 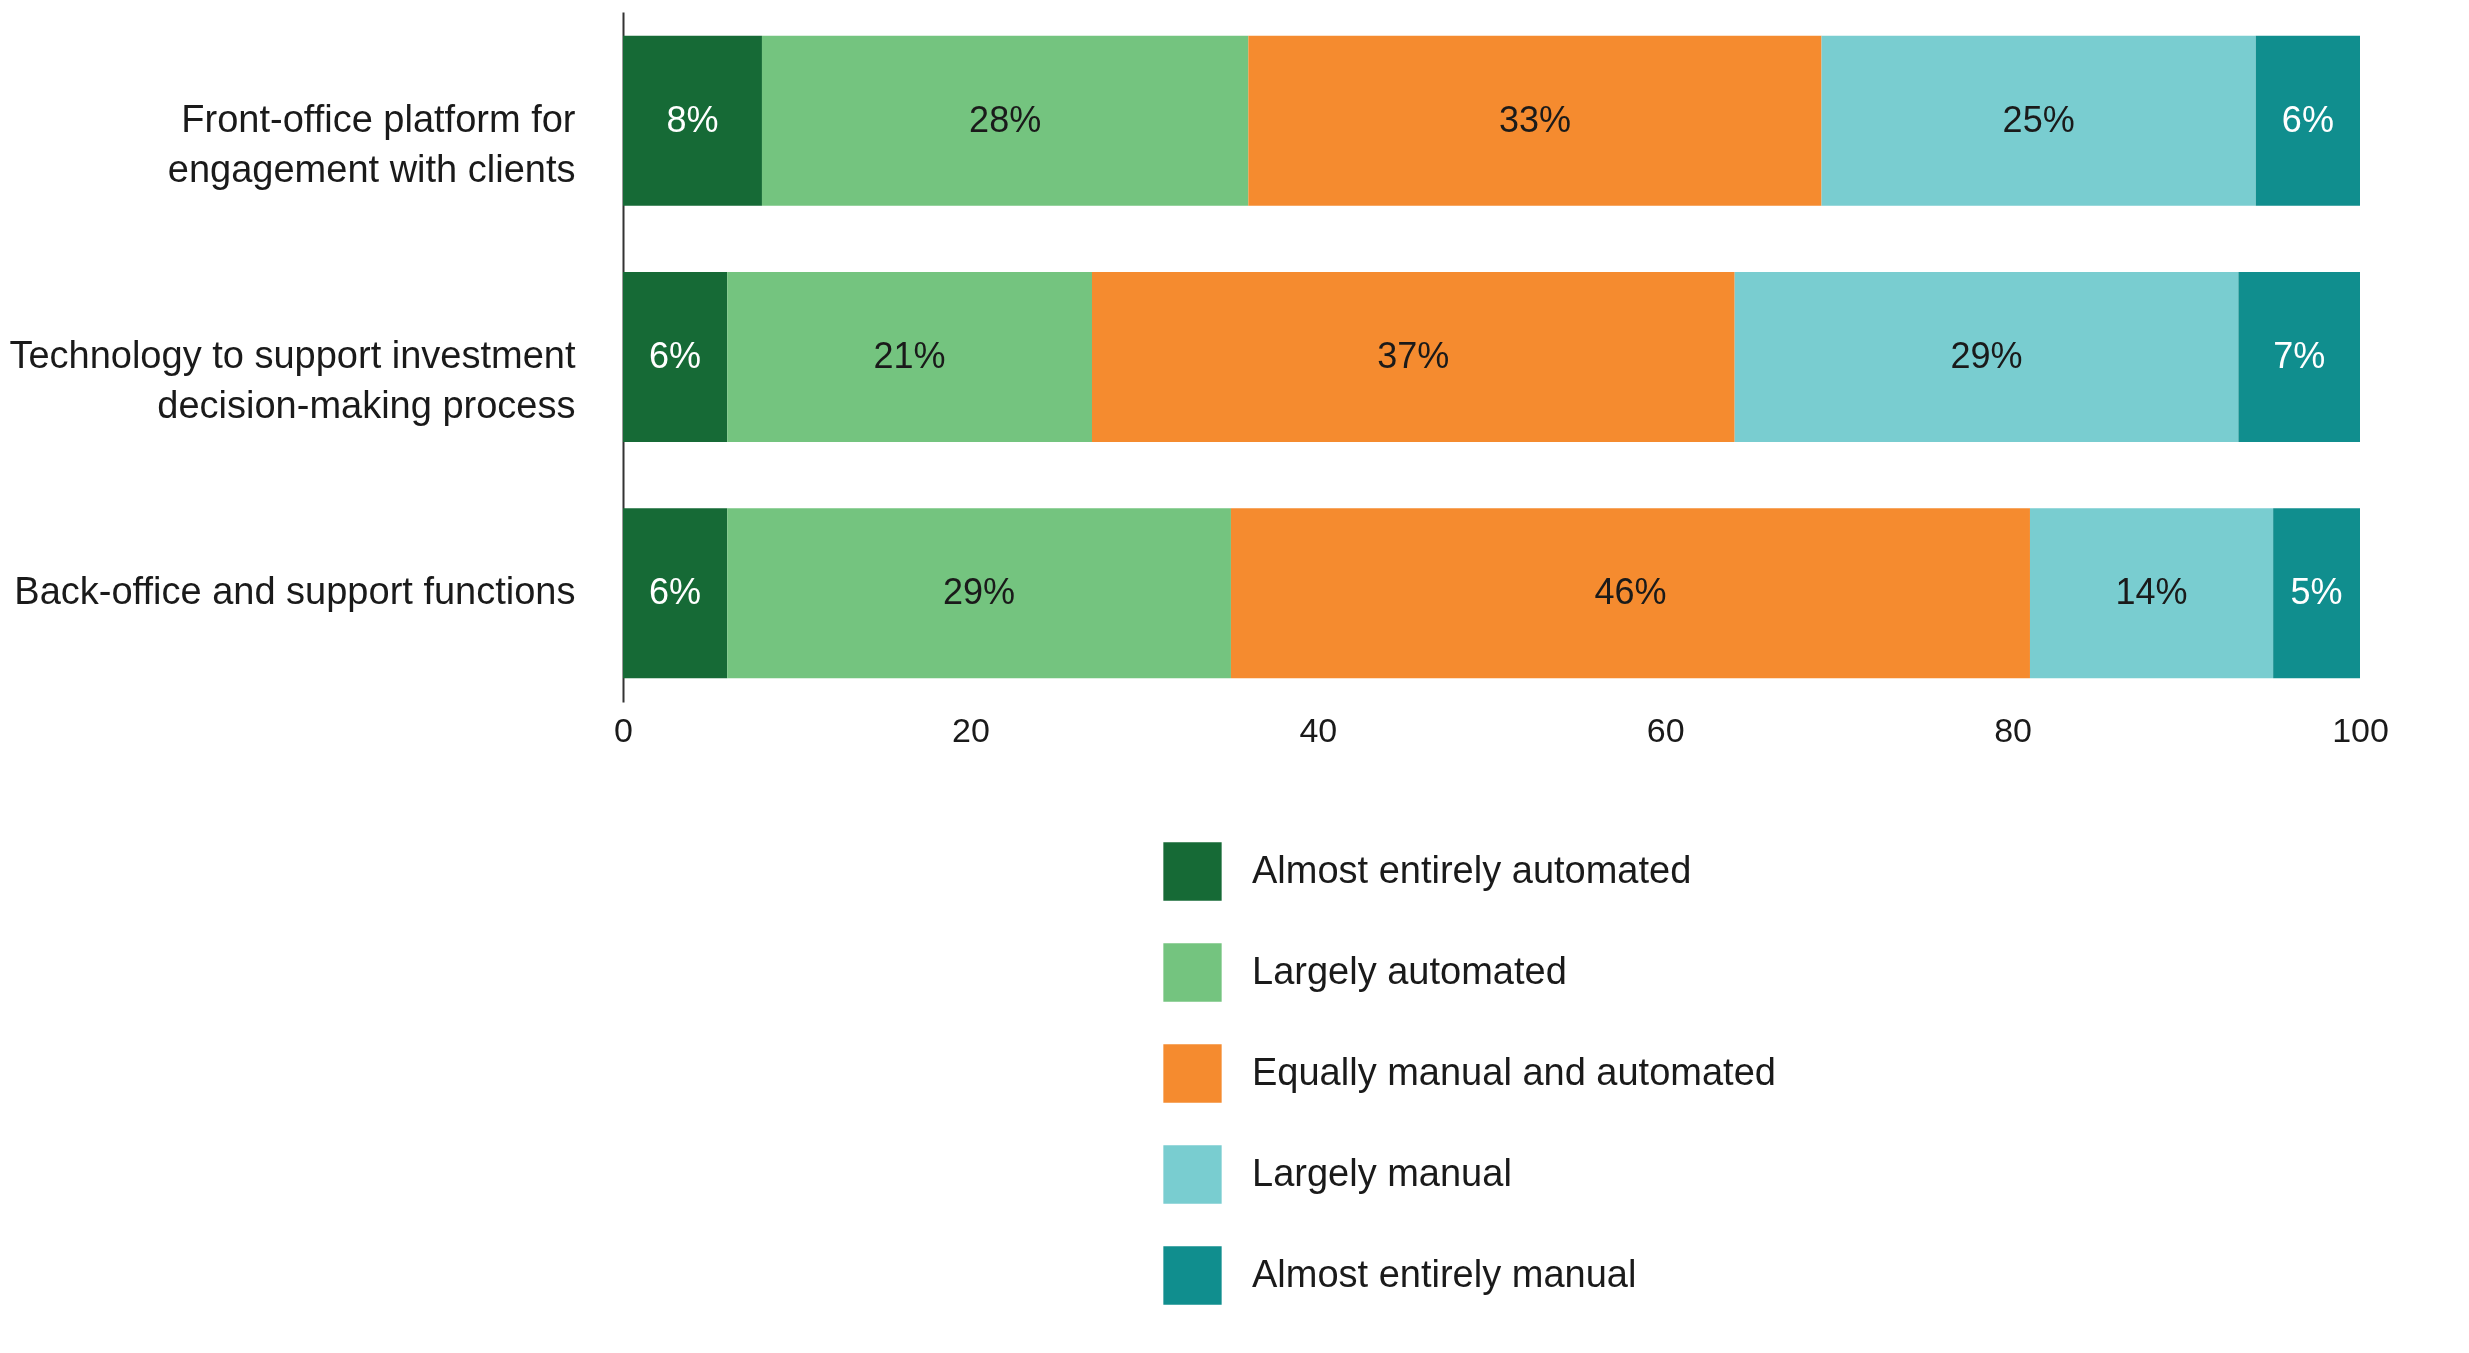 I want to click on data-label: 7%, so click(x=2299, y=355).